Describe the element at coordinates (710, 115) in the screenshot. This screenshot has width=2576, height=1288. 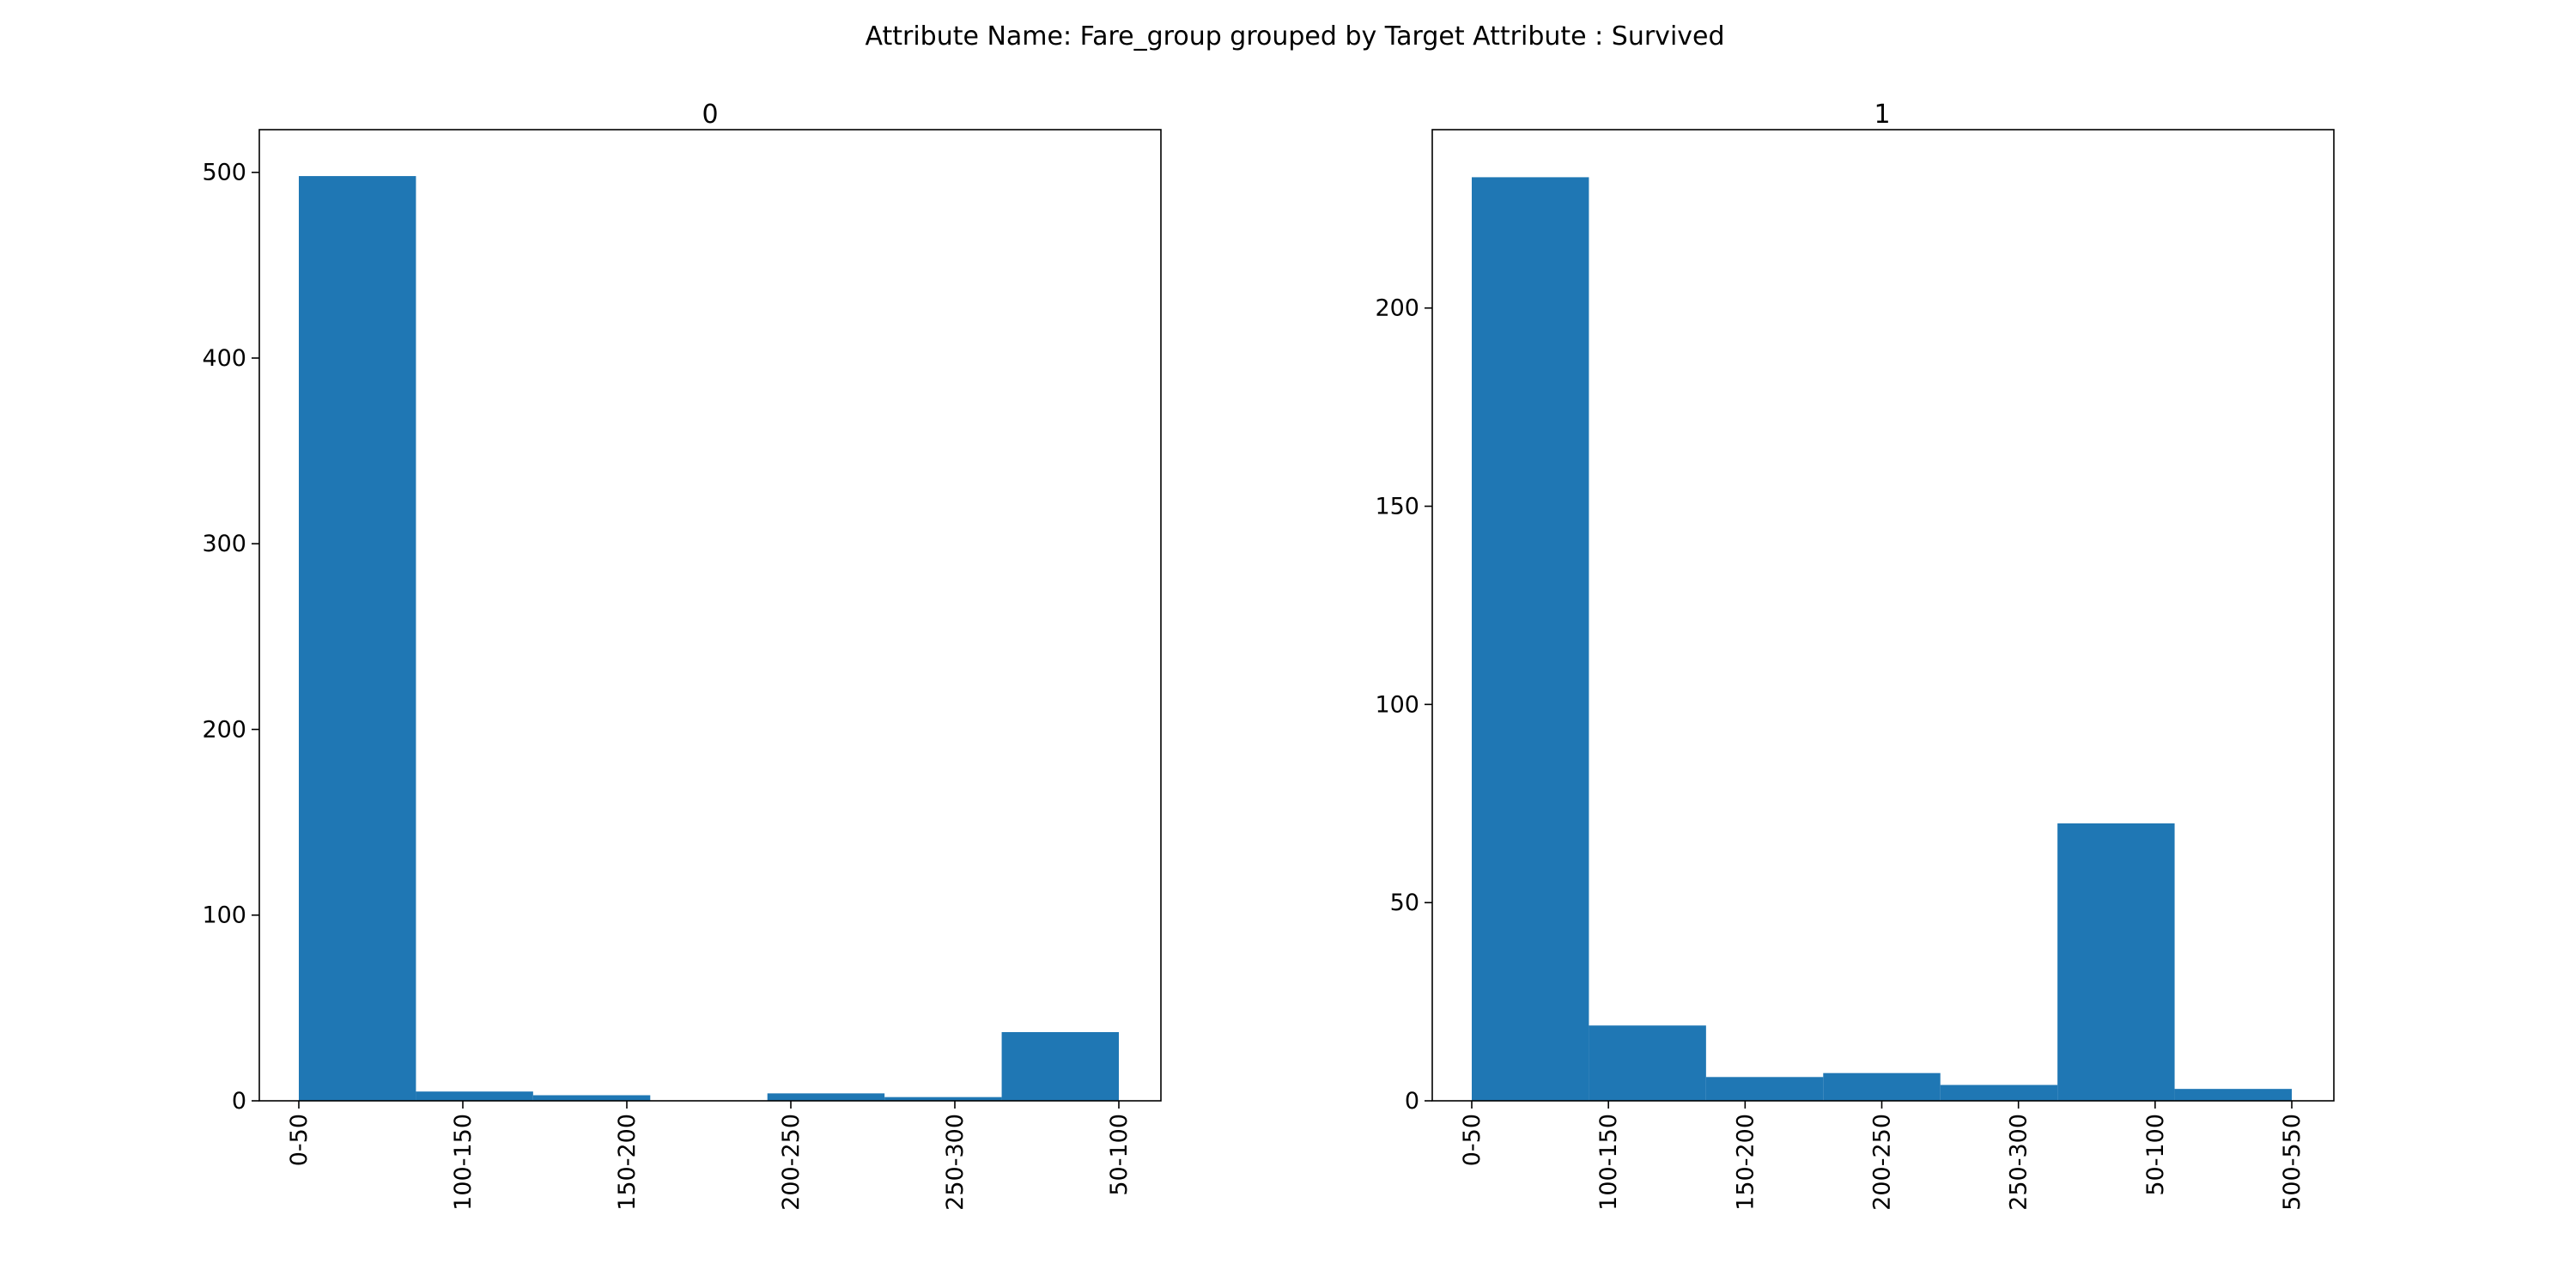
I see `subplot-title: 0` at that location.